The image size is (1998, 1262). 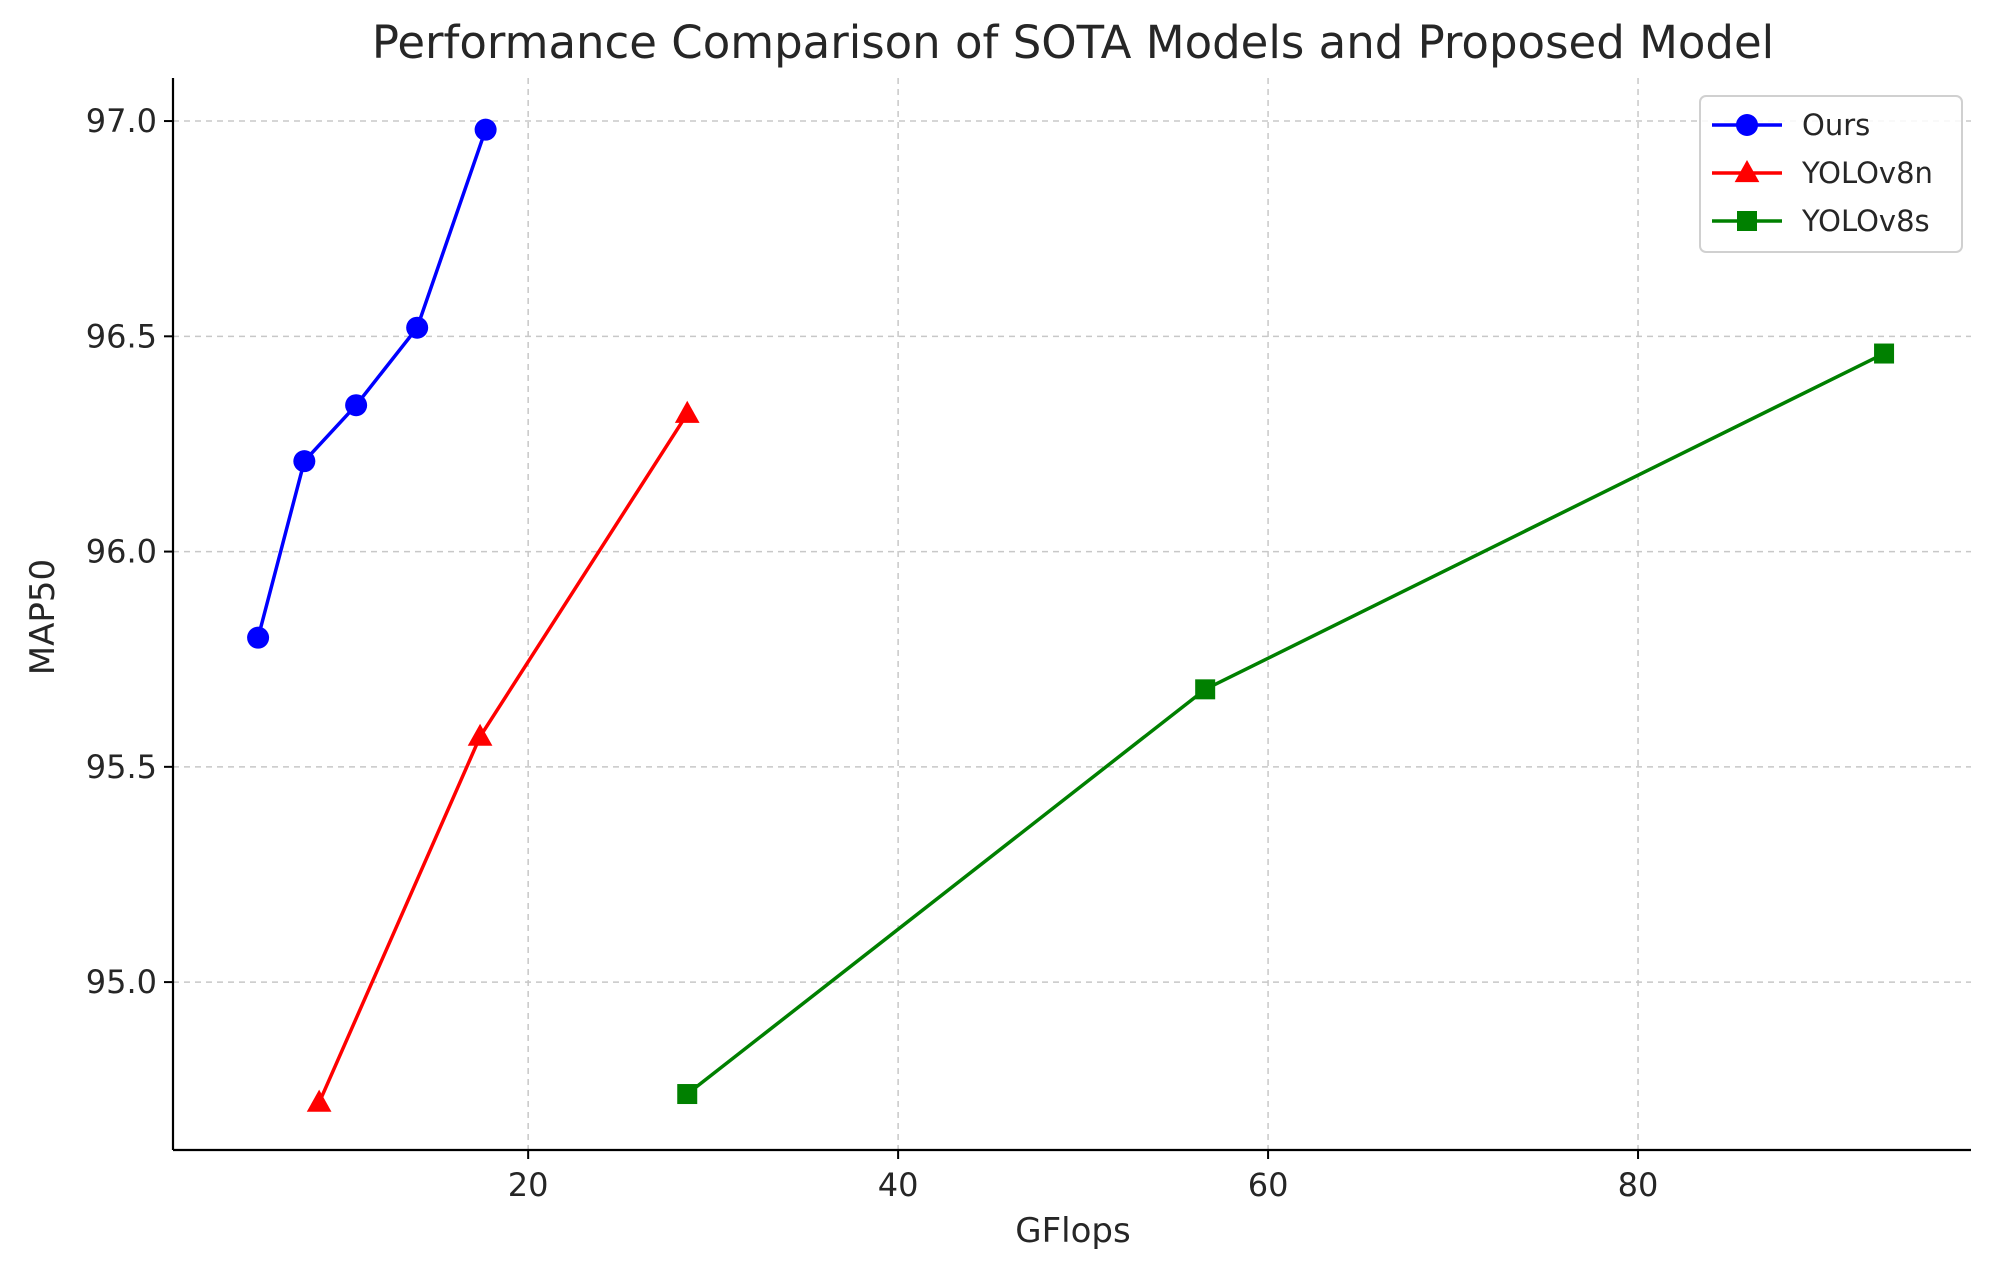 I want to click on y-tick-label: 96.0, so click(x=121, y=552).